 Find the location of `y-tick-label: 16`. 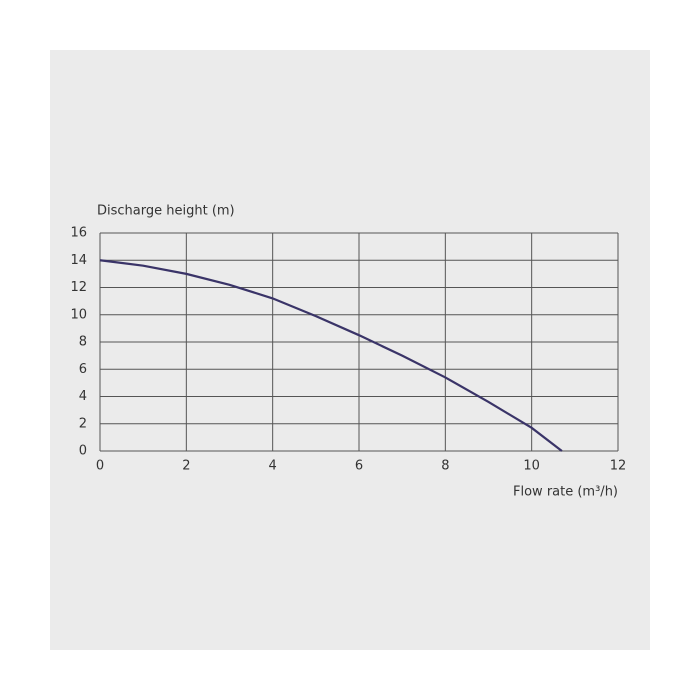

y-tick-label: 16 is located at coordinates (78, 233).